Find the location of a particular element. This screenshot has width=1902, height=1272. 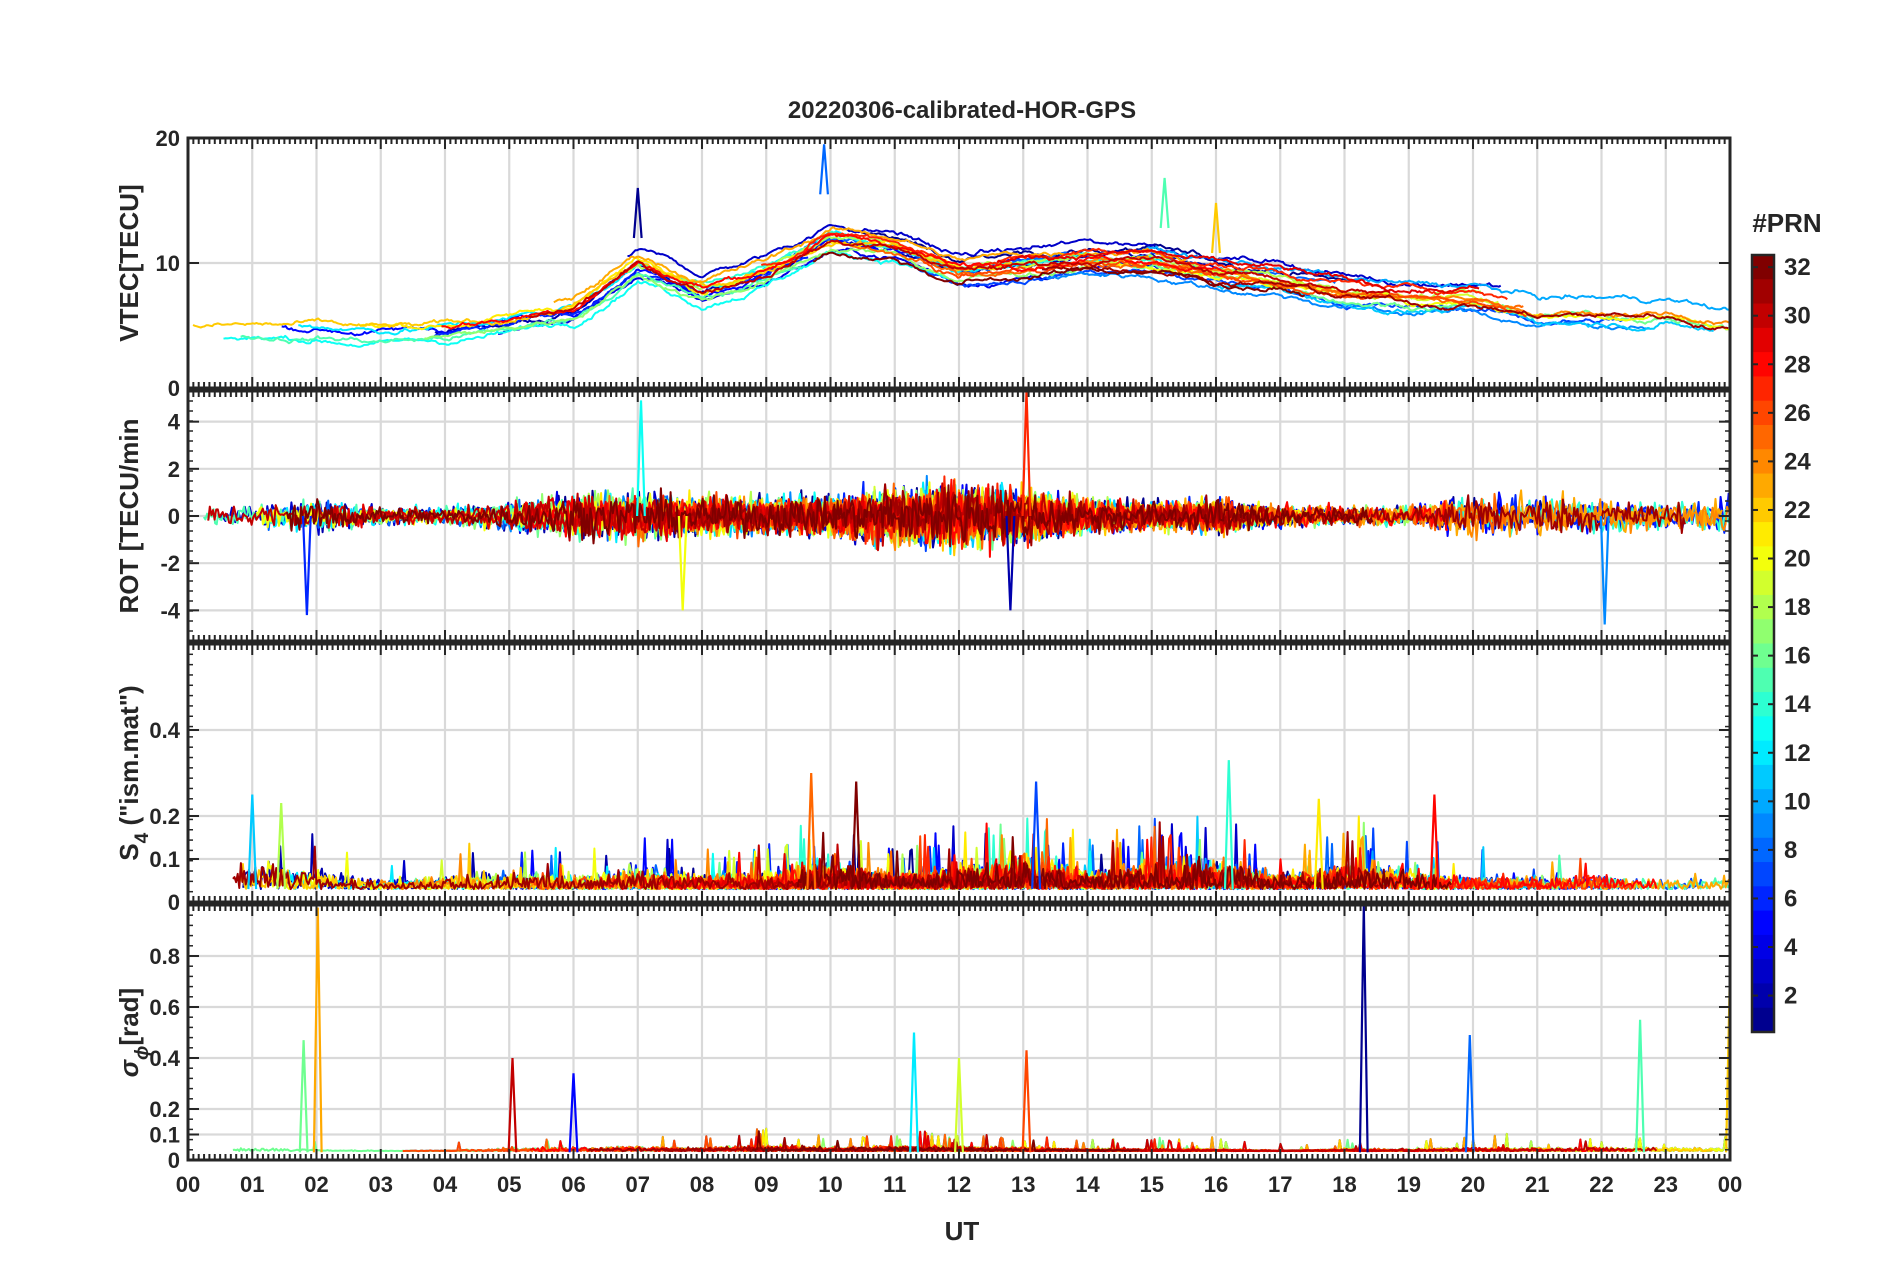

x-tick-label: 09 is located at coordinates (766, 1184).